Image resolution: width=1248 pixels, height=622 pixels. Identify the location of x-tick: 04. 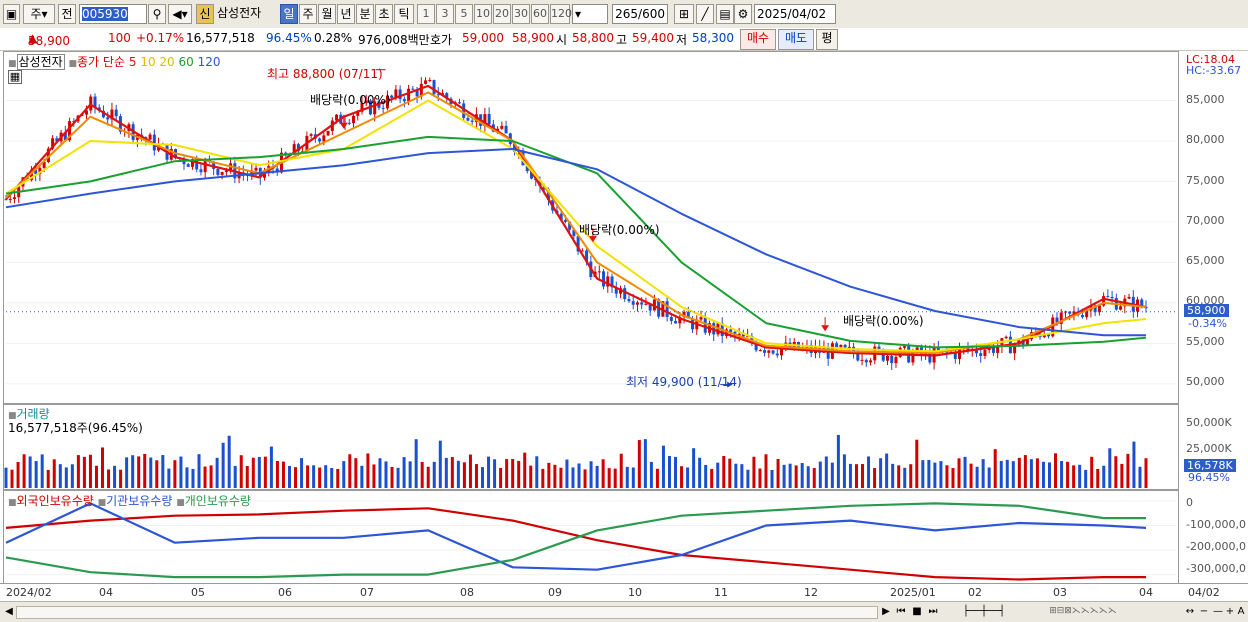
(1146, 592).